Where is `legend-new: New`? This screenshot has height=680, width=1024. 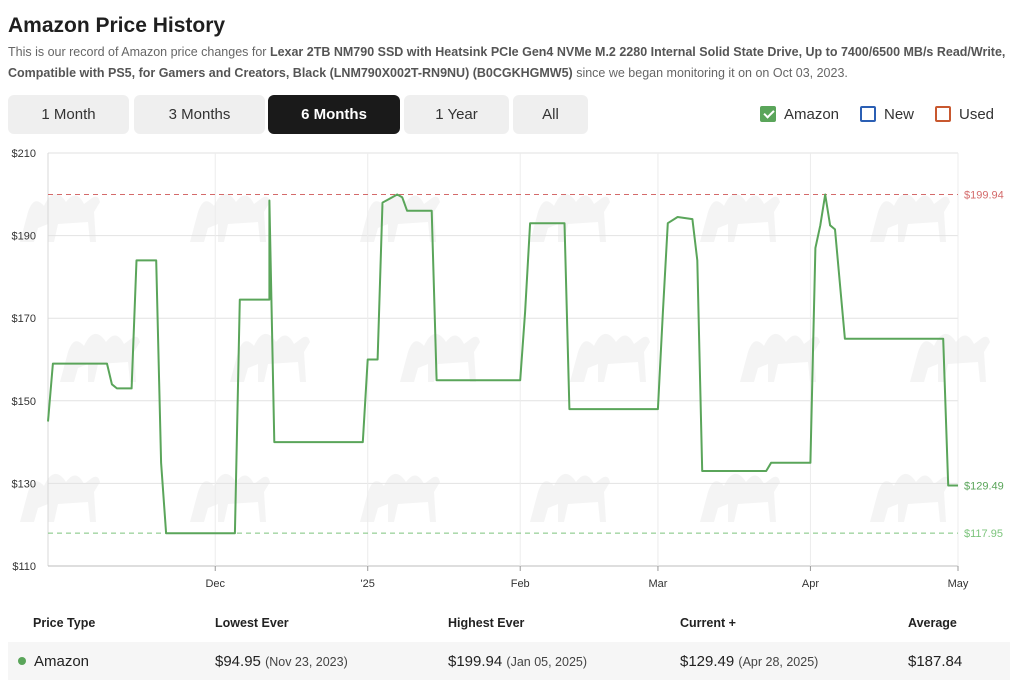 legend-new: New is located at coordinates (887, 114).